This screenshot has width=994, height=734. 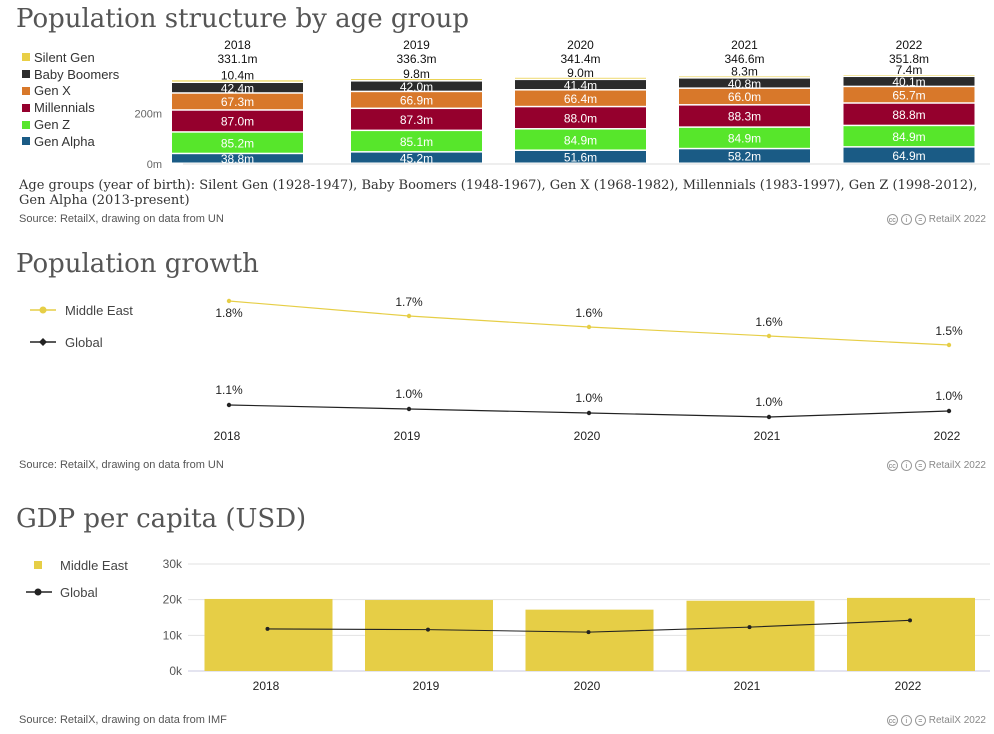 I want to click on gdp-brand: cc i = RetailX 2022, so click(x=936, y=720).